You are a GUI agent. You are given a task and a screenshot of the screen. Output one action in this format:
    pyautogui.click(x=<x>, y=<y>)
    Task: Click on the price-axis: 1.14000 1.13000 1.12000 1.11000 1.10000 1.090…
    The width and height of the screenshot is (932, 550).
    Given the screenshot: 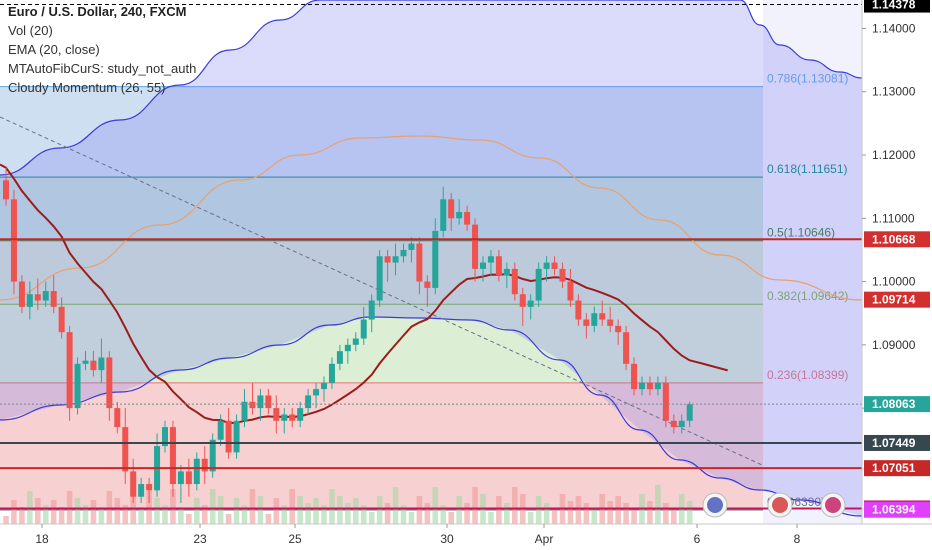 What is the action you would take?
    pyautogui.click(x=896, y=275)
    